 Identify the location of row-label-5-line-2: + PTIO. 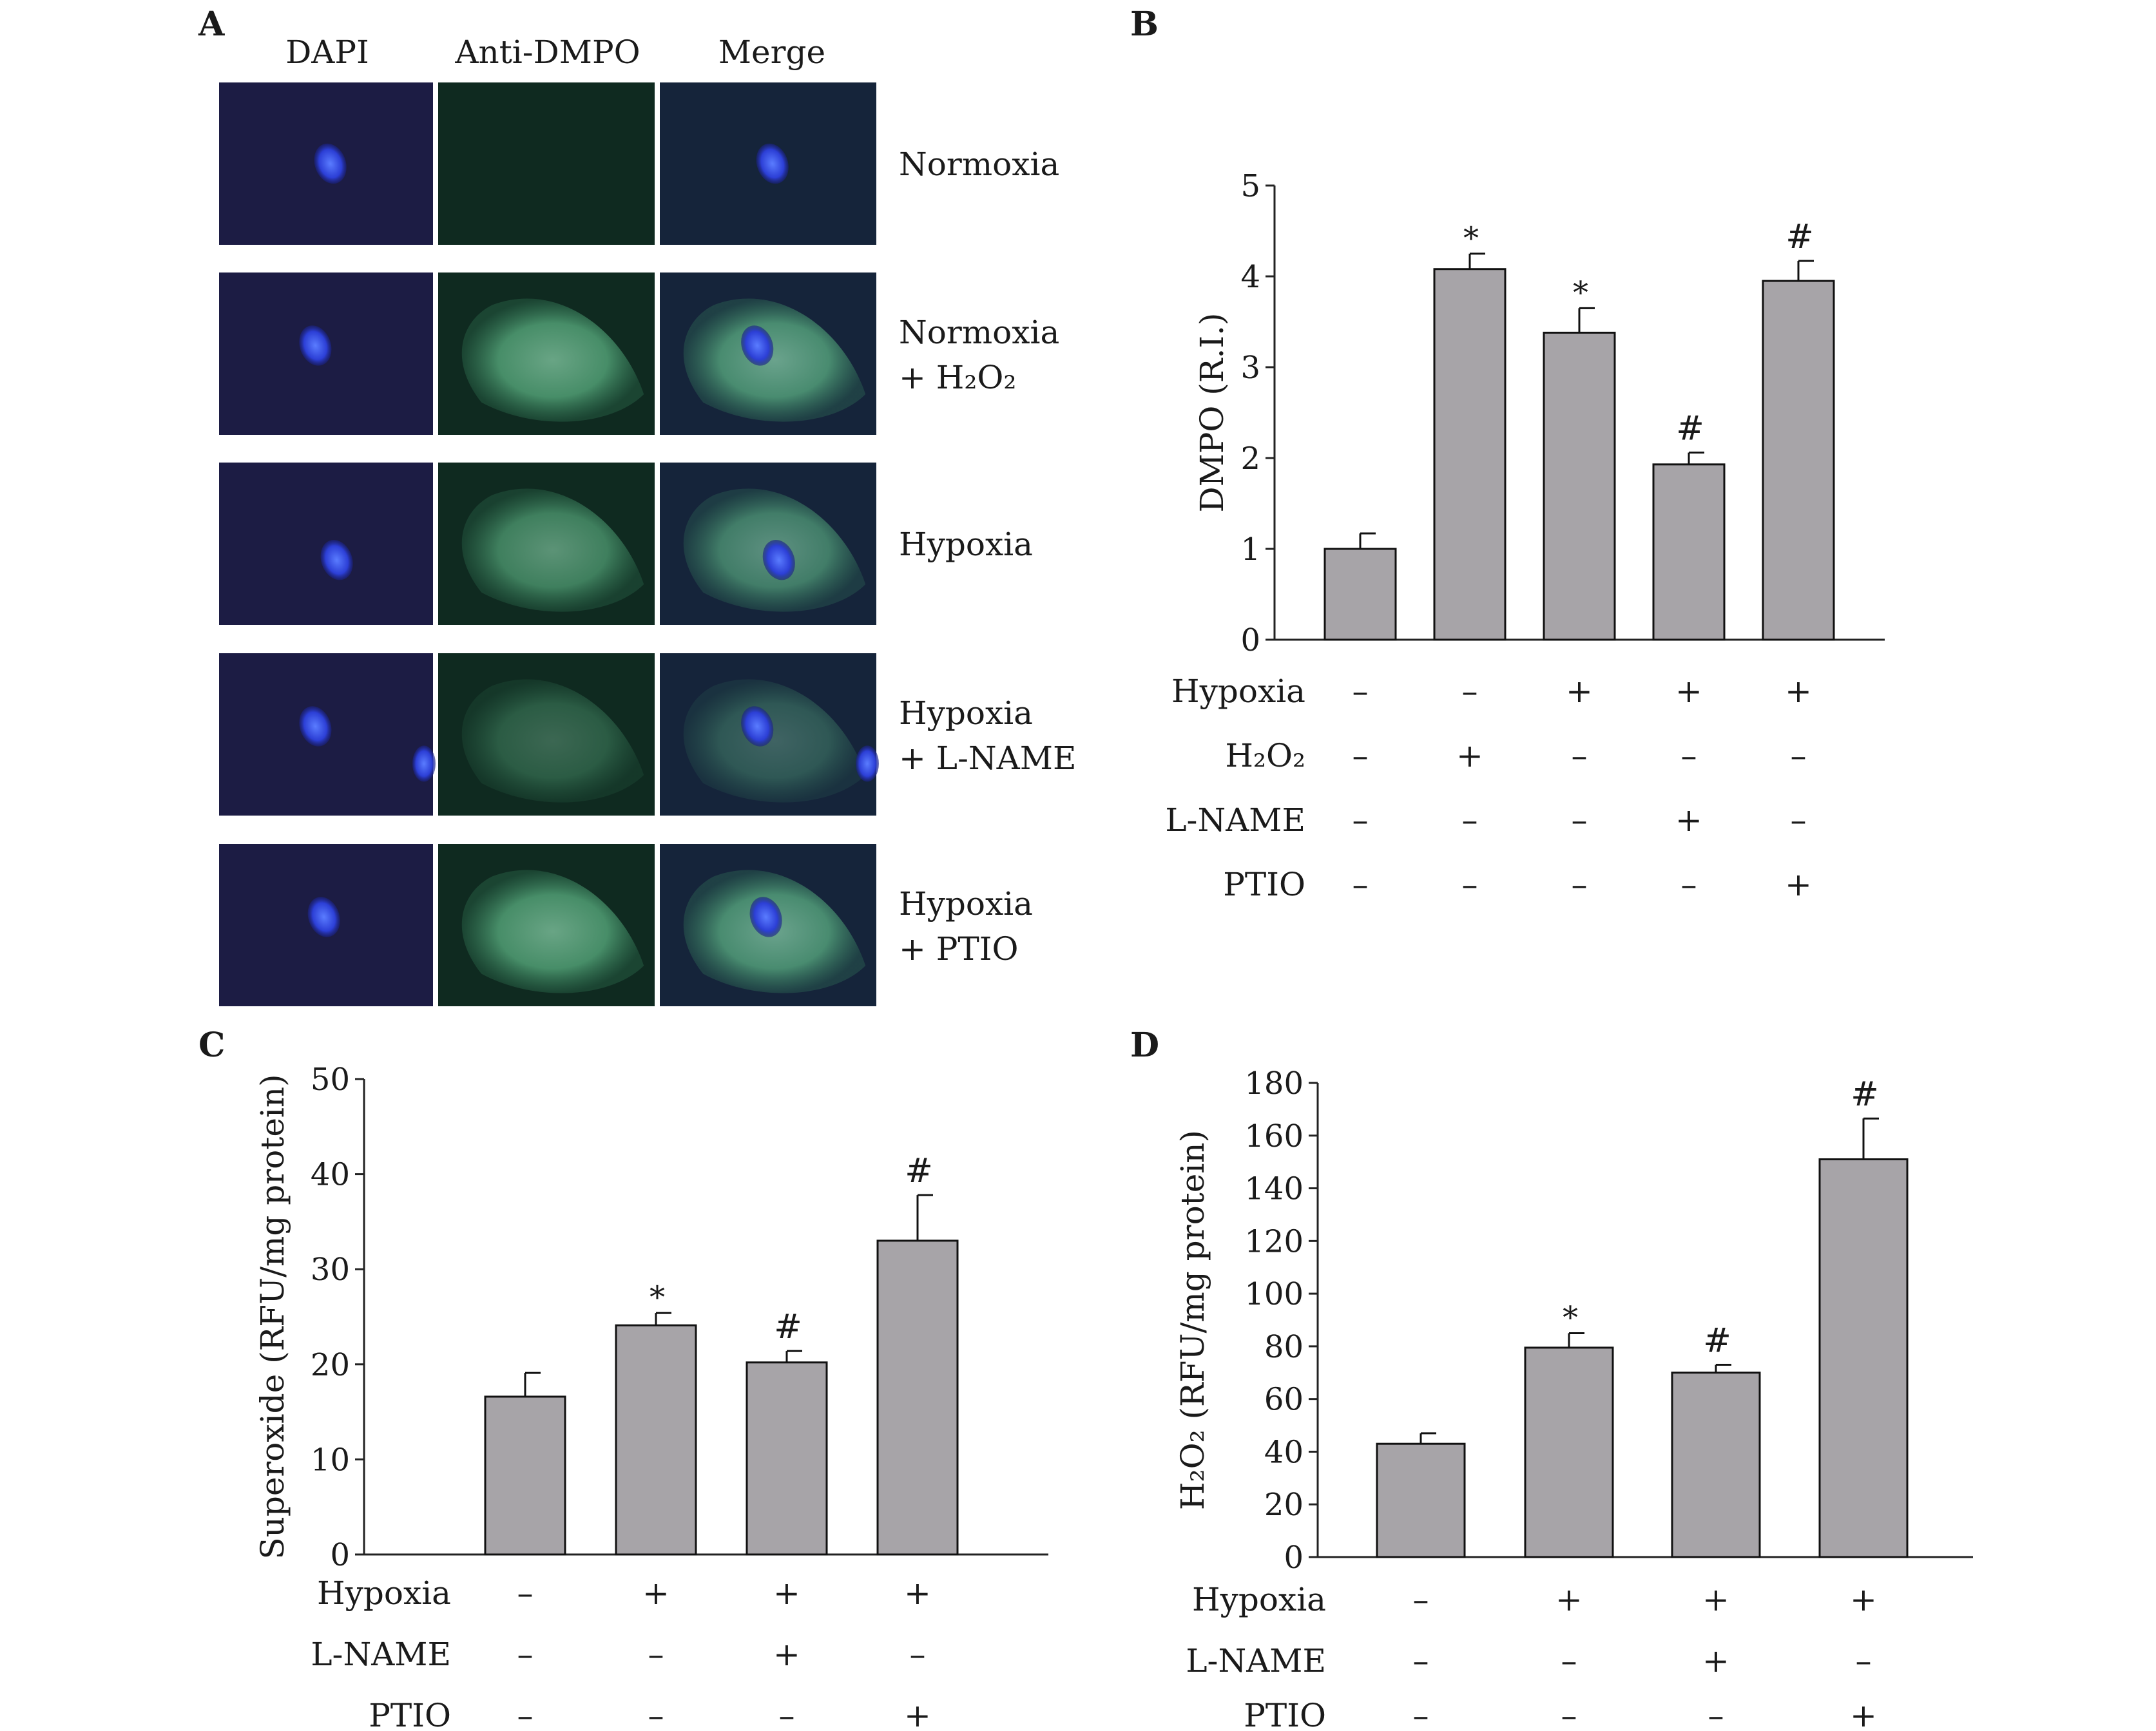
(959, 949).